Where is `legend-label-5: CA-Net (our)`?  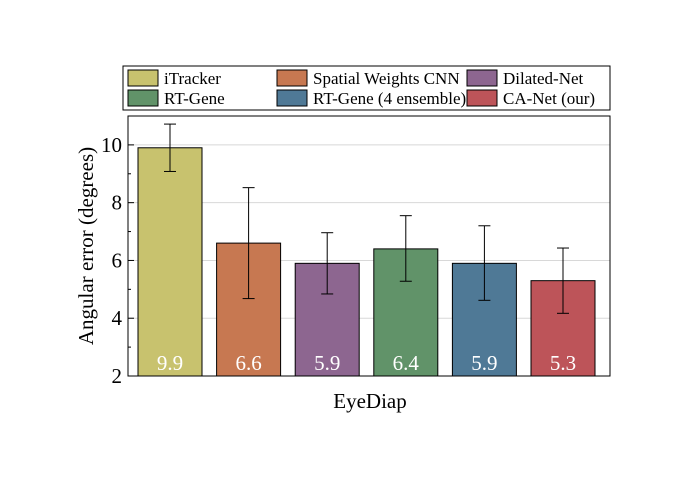 legend-label-5: CA-Net (our) is located at coordinates (549, 98).